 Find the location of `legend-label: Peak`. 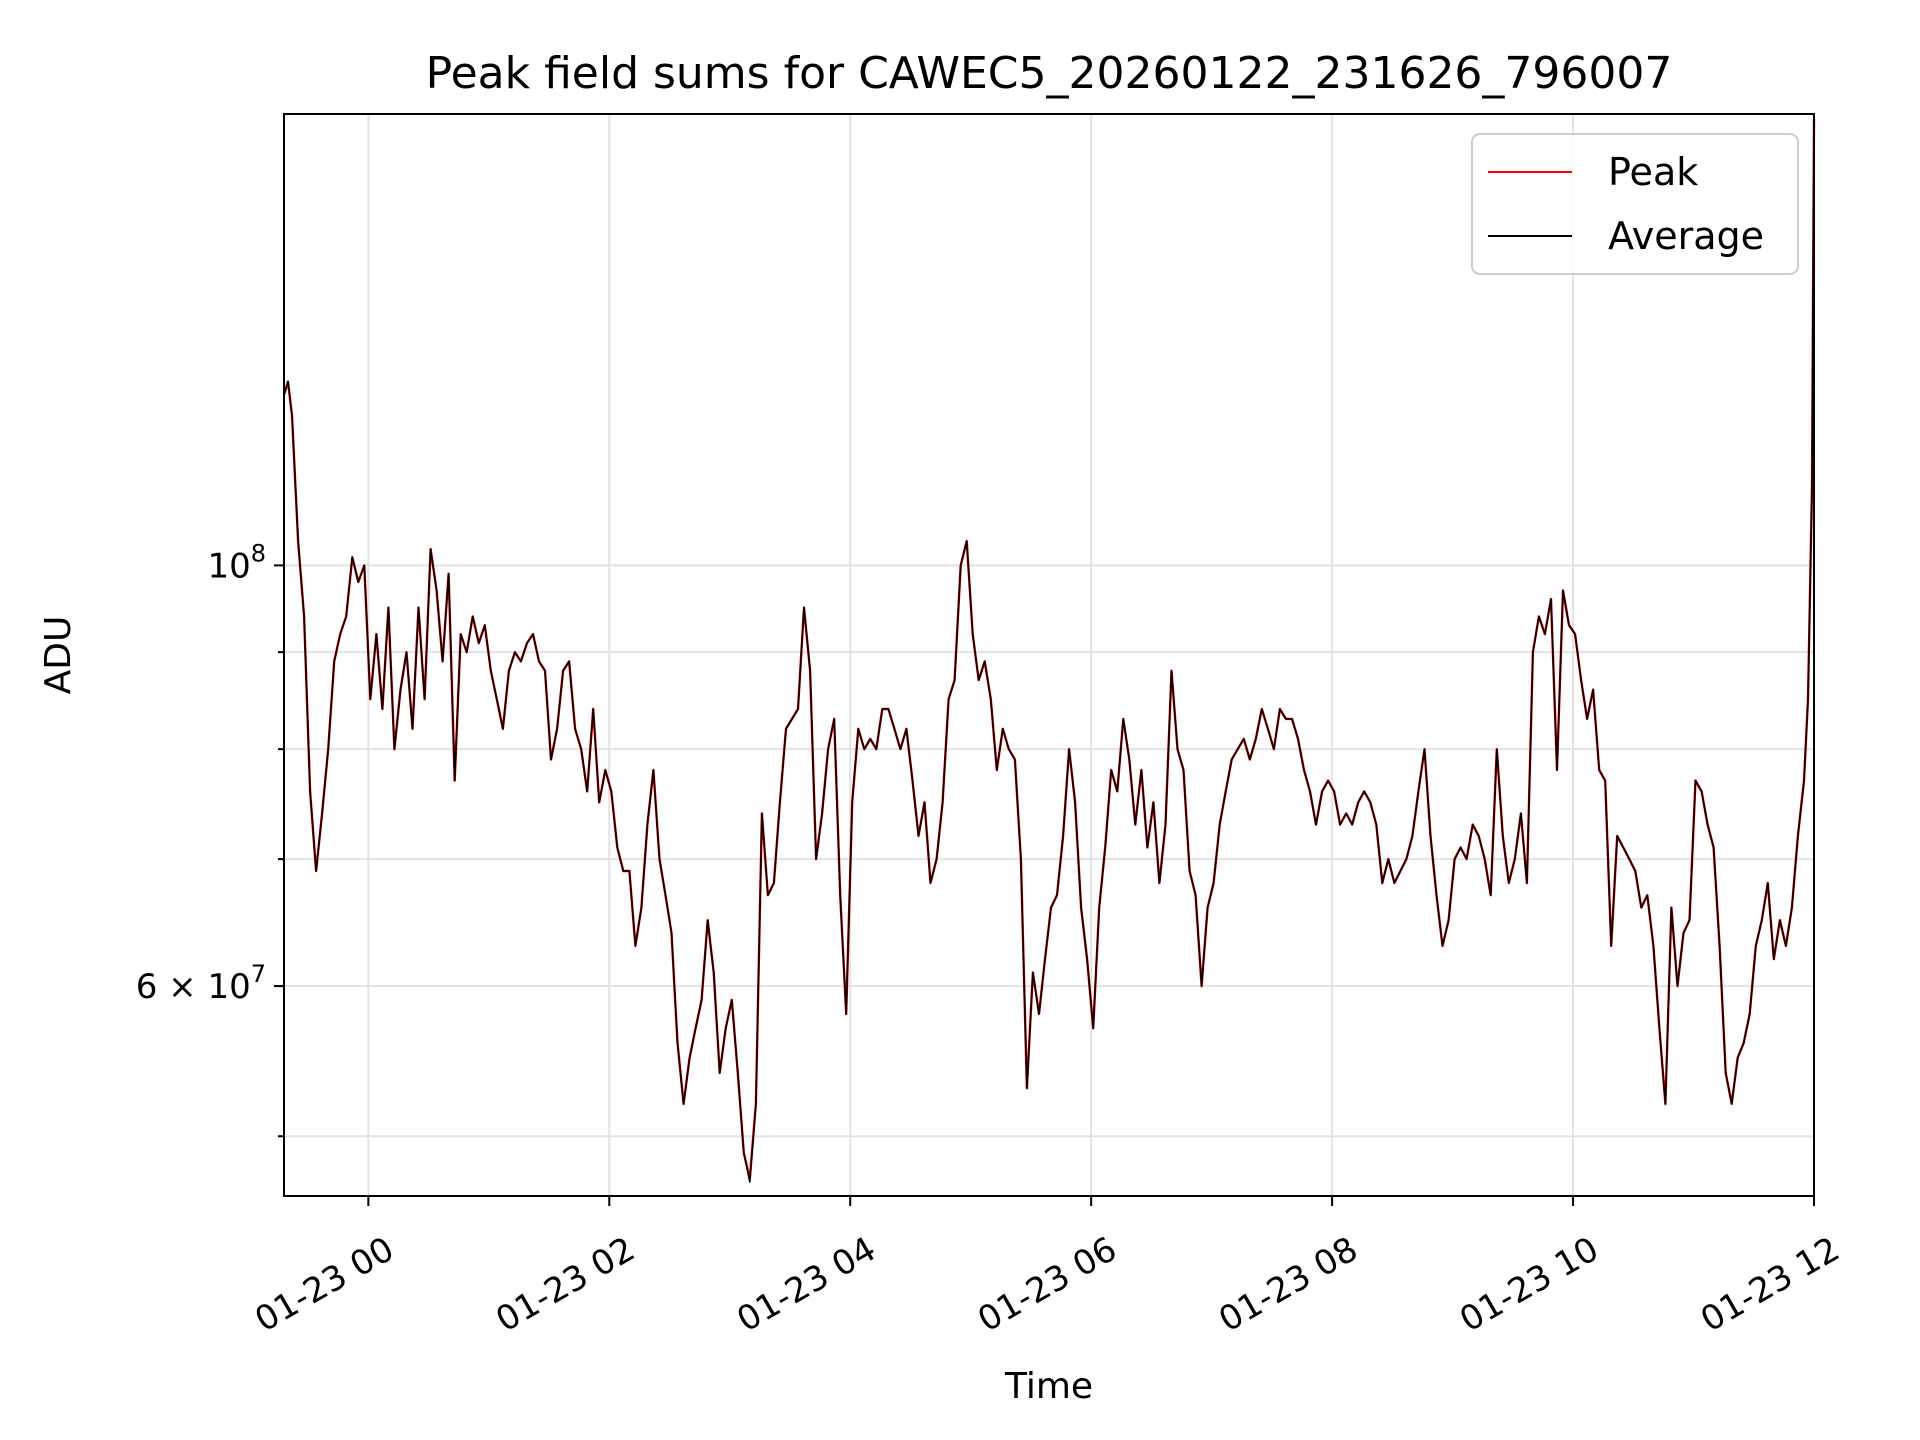

legend-label: Peak is located at coordinates (1653, 172).